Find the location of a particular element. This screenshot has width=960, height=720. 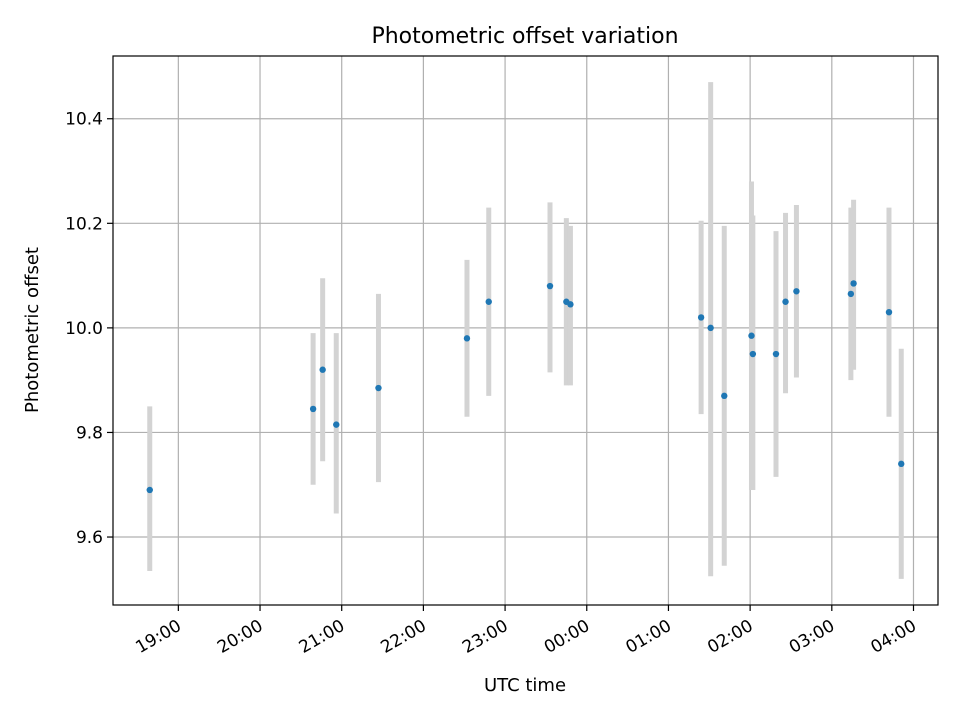

x-tick-label: 00:00 is located at coordinates (567, 637).